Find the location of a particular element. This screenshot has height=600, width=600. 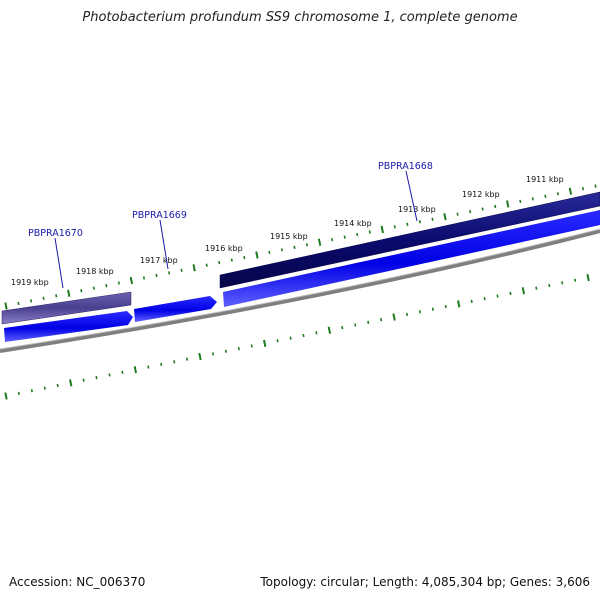

tick-label-1915: 1915 kbp is located at coordinates (289, 236).